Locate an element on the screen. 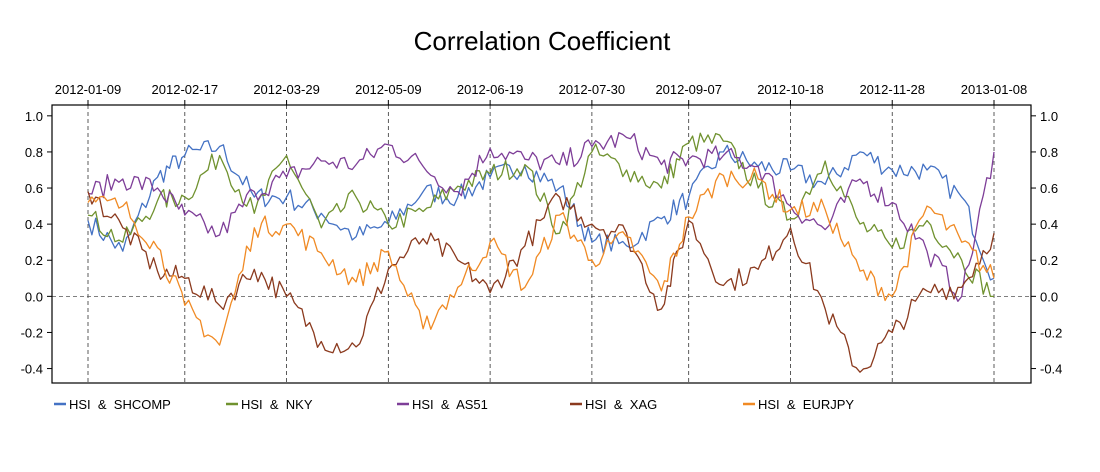 The height and width of the screenshot is (472, 1100). y-tick-label-right: 0.0 is located at coordinates (1049, 296).